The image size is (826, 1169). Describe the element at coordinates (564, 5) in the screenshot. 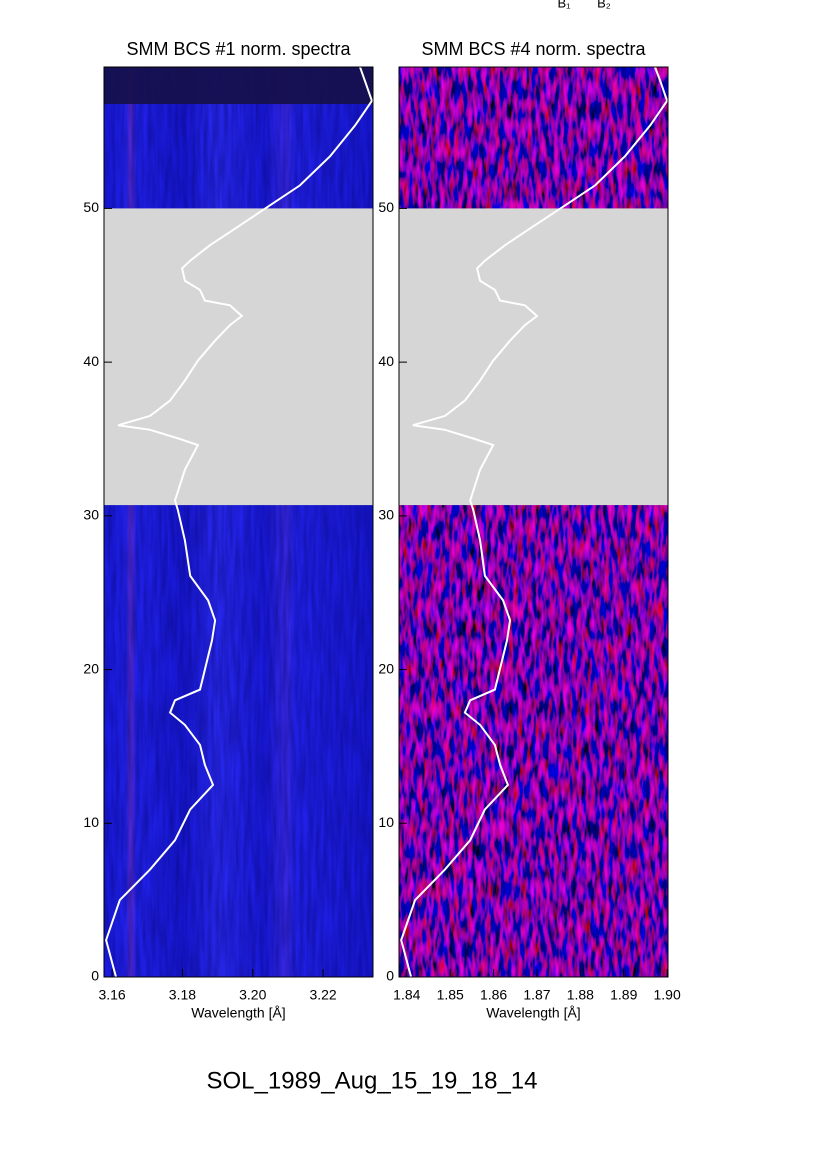

I see `top-label: B₁` at that location.